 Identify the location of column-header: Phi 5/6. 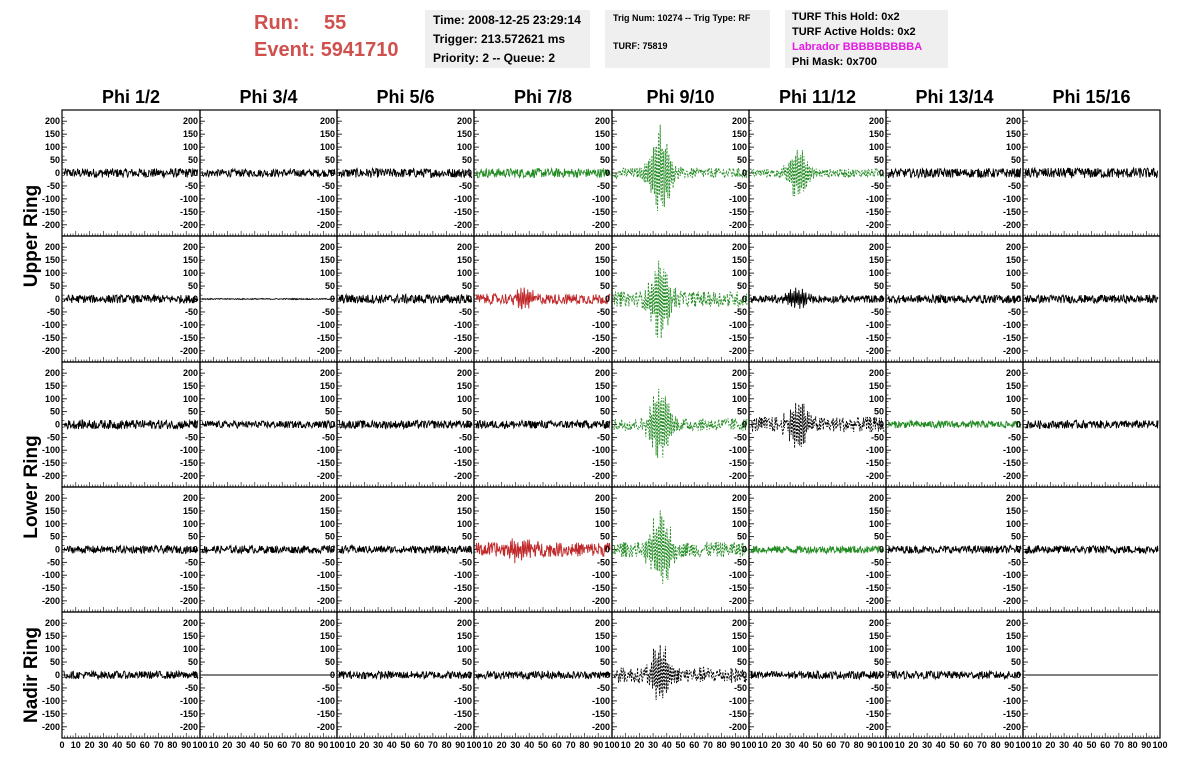
(405, 97).